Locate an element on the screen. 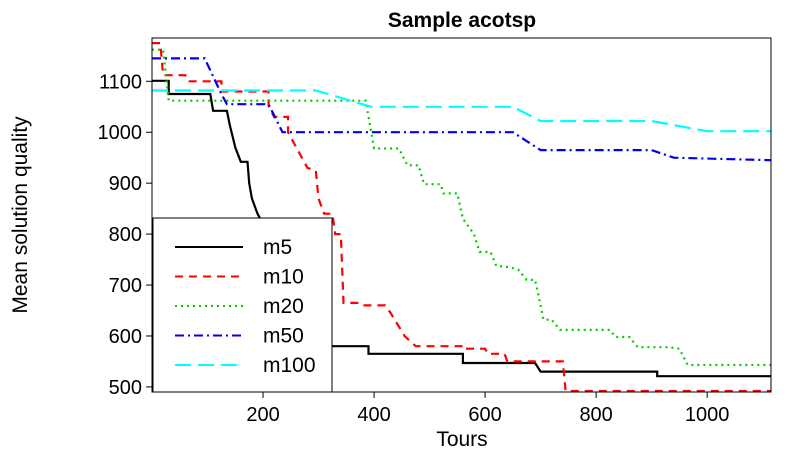 The image size is (800, 450). legend-label-m20: m20 is located at coordinates (283, 306).